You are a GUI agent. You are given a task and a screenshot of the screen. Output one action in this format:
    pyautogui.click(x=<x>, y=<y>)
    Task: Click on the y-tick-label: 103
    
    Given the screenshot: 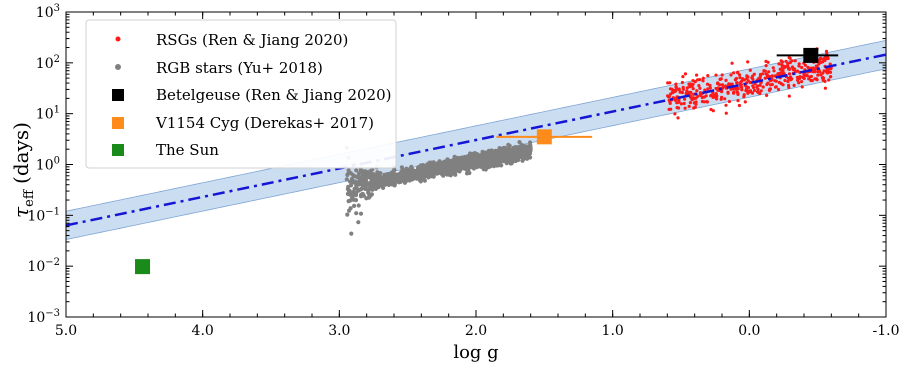 What is the action you would take?
    pyautogui.click(x=48, y=12)
    